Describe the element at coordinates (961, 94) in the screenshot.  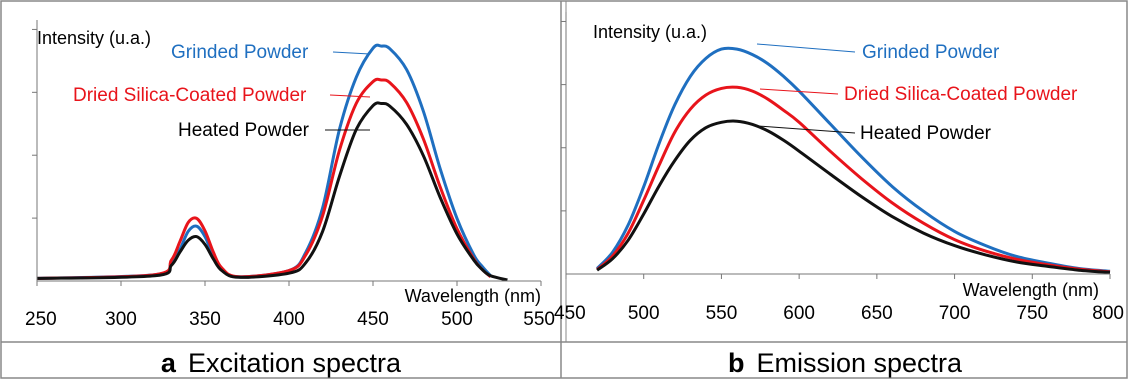
I see `chart-b-legend-silica: Dried Silica-Coated Powder` at that location.